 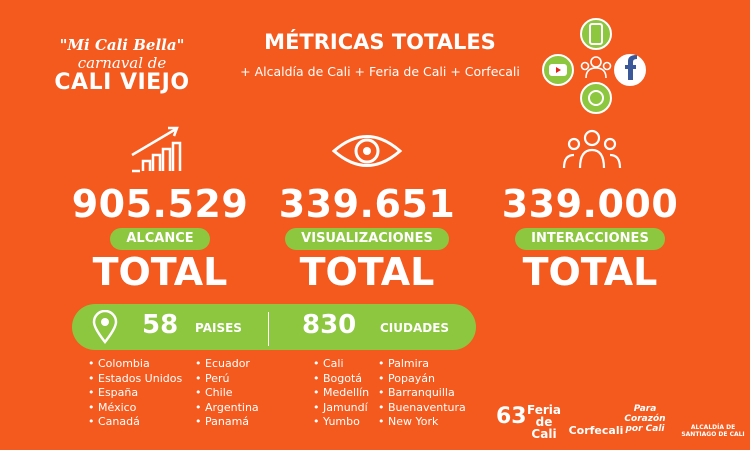 I want to click on metric-label: VISUALIZACIONES, so click(x=367, y=239).